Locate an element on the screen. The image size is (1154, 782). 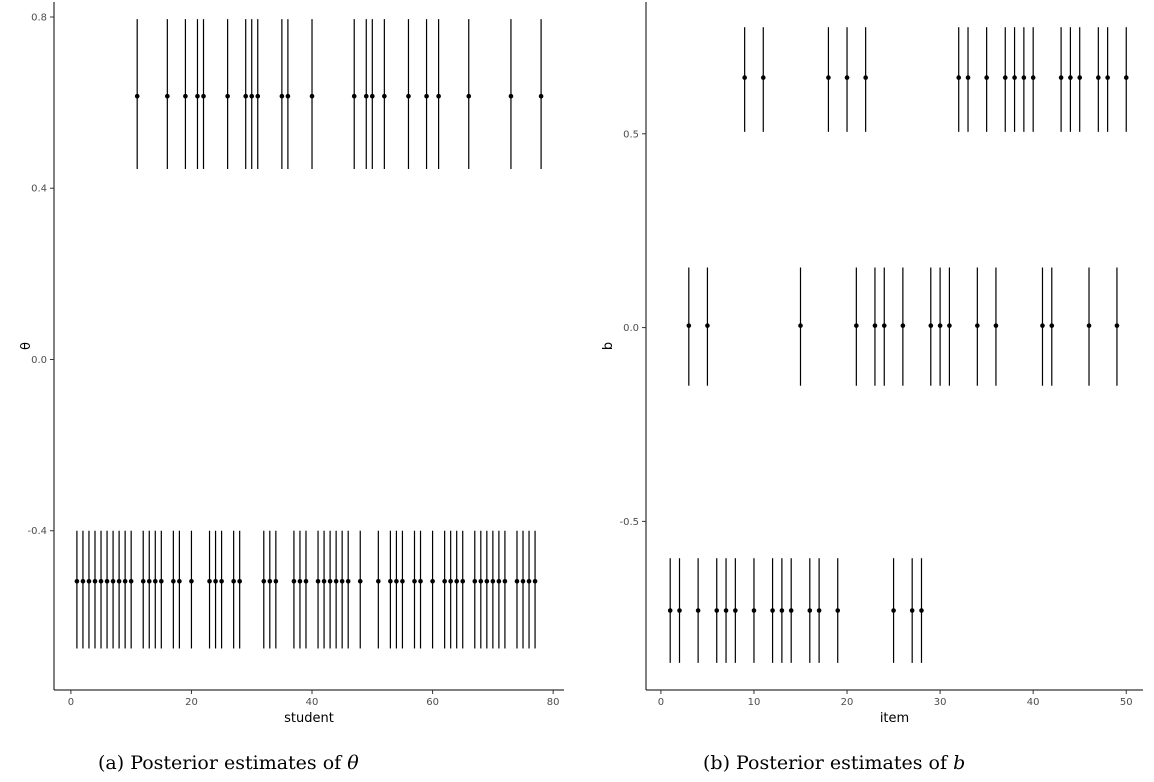
y-tick-label: -0.5 is located at coordinates (629, 522).